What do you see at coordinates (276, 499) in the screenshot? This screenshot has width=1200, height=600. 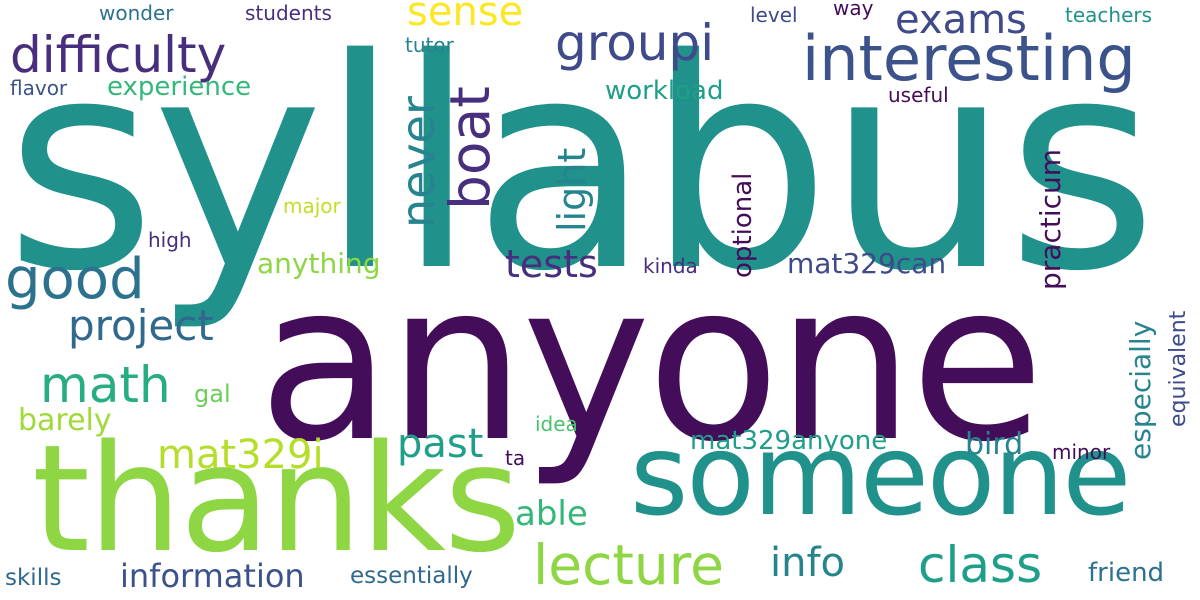 I see `word-thanks: thanks` at bounding box center [276, 499].